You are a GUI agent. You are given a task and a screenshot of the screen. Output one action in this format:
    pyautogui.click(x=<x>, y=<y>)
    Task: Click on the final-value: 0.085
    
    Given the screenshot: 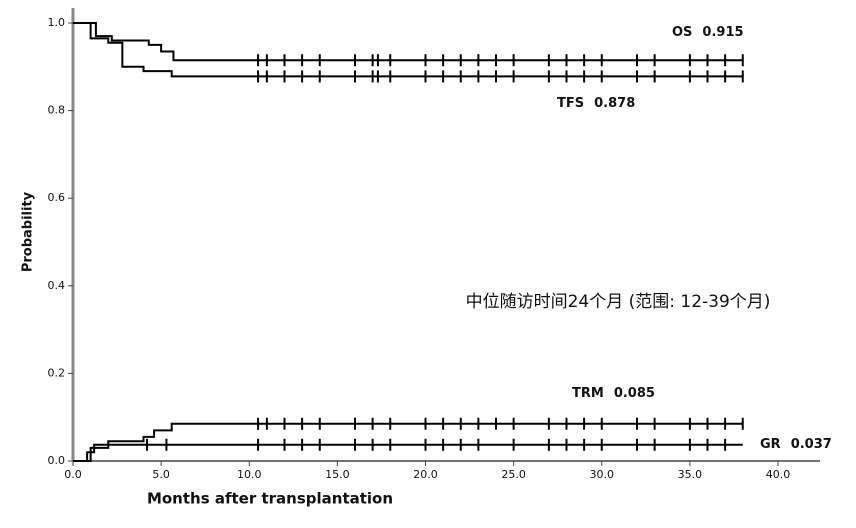 What is the action you would take?
    pyautogui.click(x=634, y=393)
    